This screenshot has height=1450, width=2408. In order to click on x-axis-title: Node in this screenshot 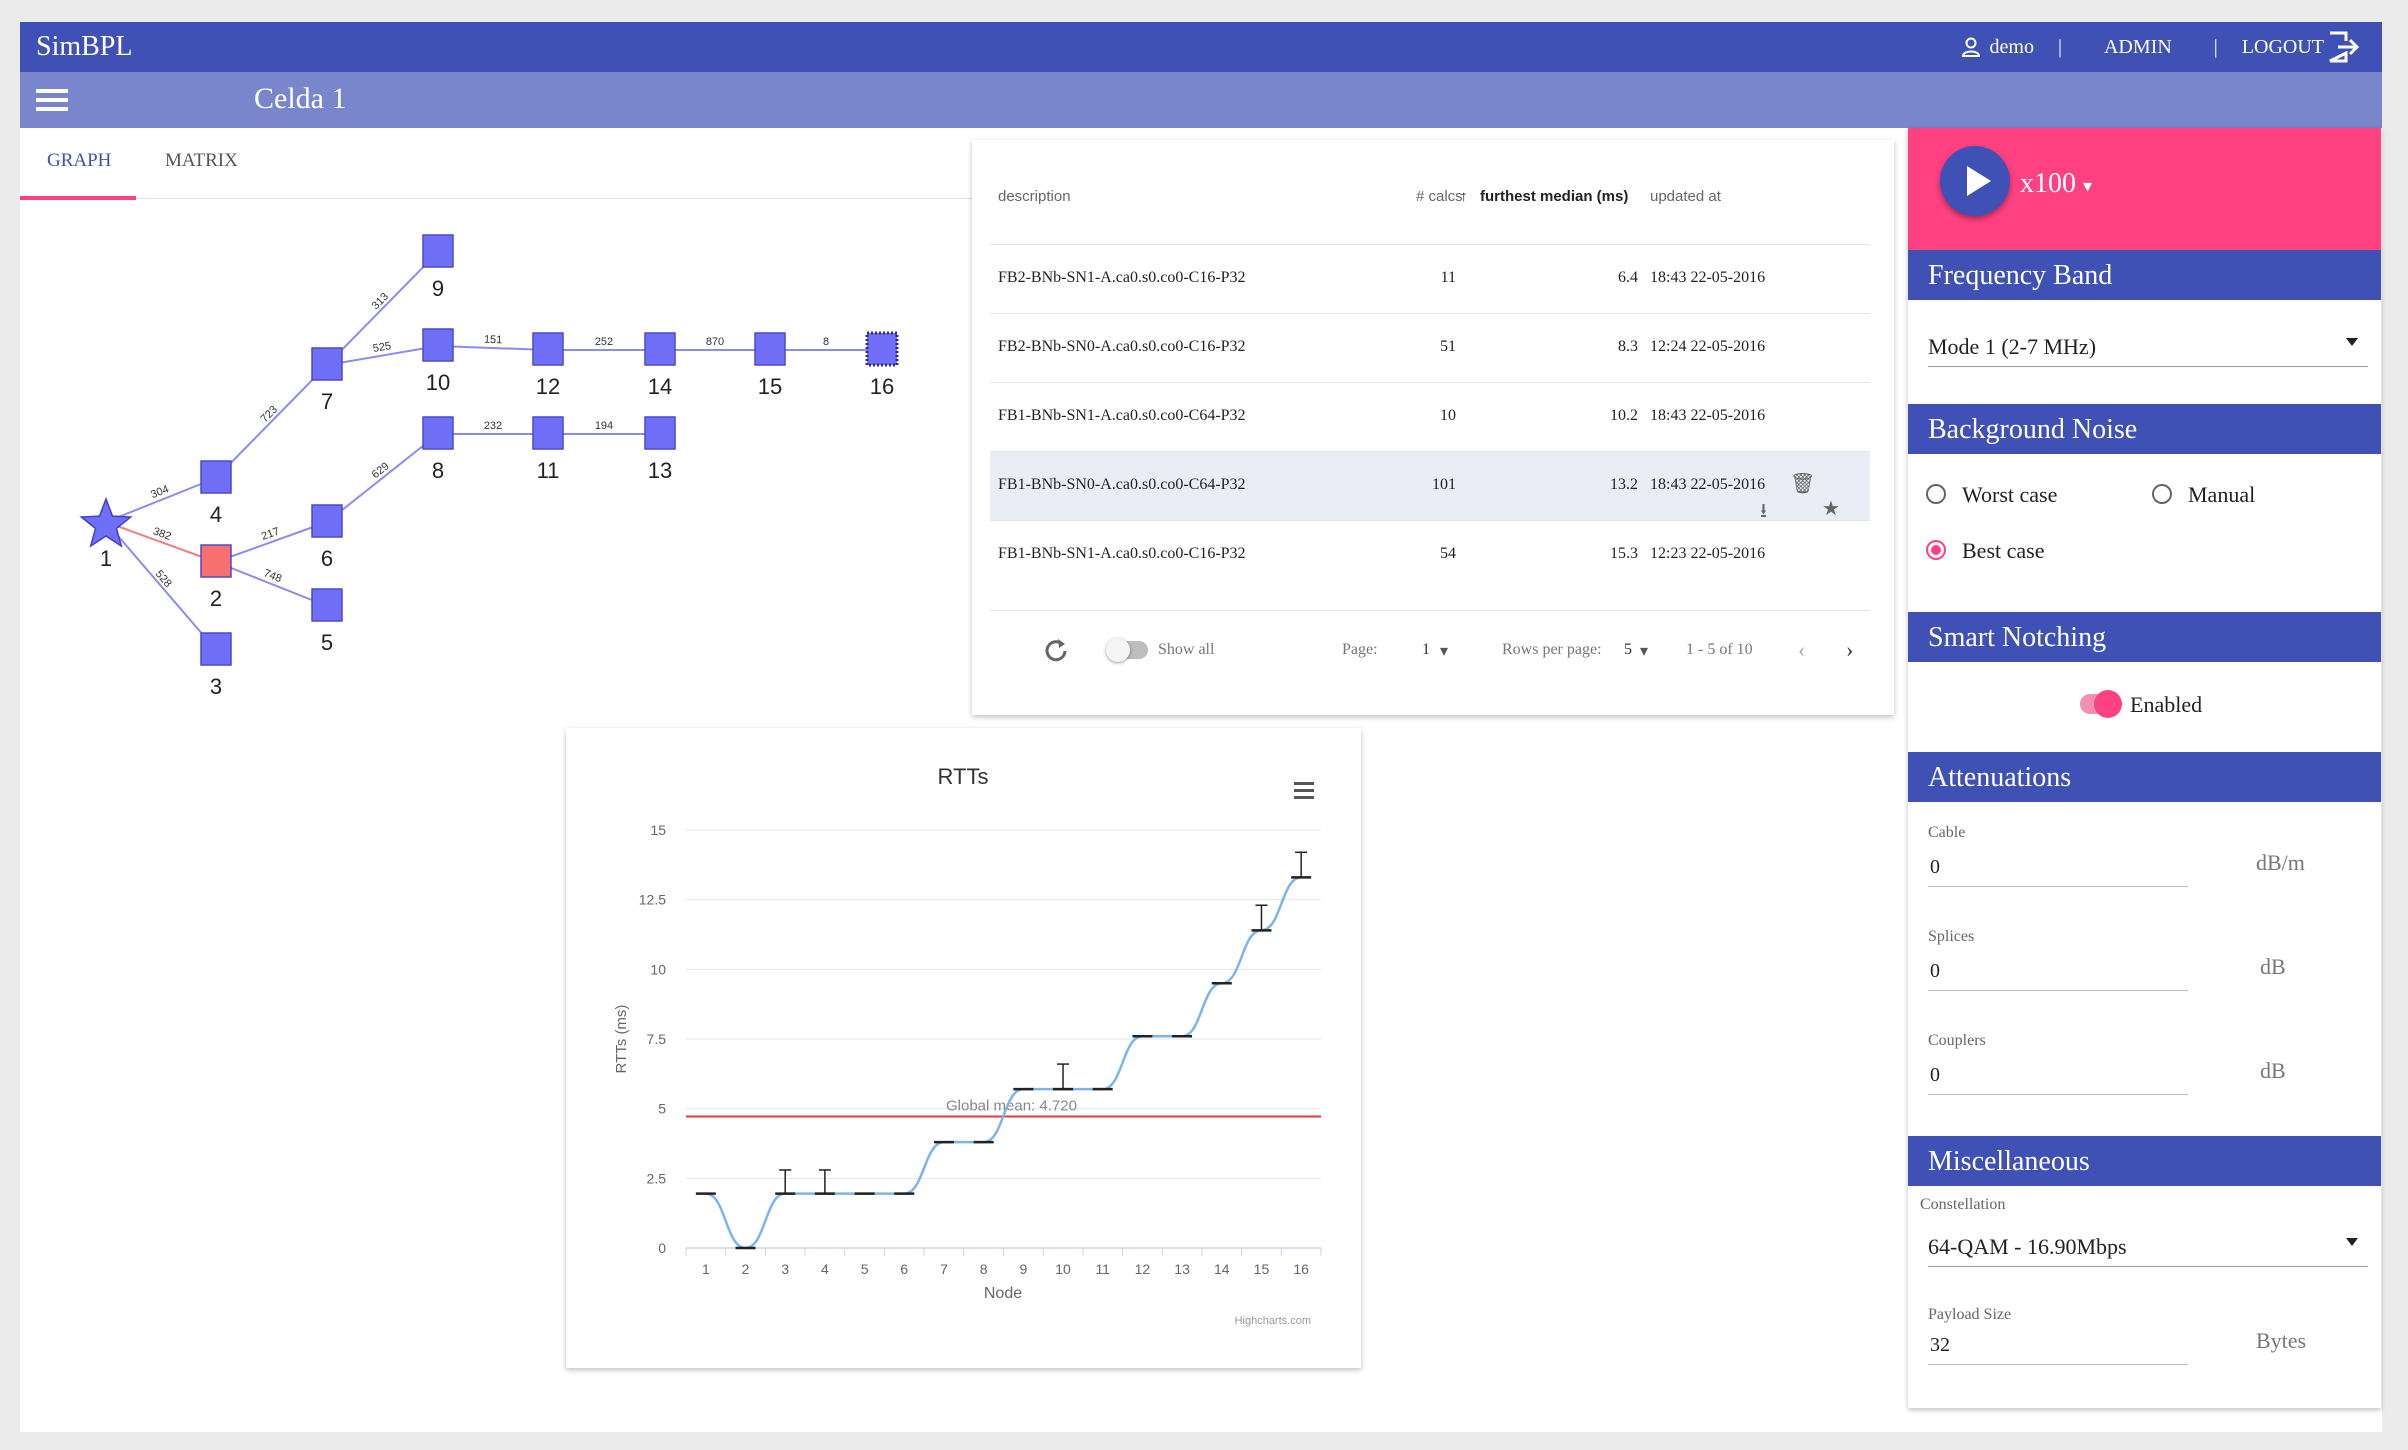, I will do `click(1003, 1293)`.